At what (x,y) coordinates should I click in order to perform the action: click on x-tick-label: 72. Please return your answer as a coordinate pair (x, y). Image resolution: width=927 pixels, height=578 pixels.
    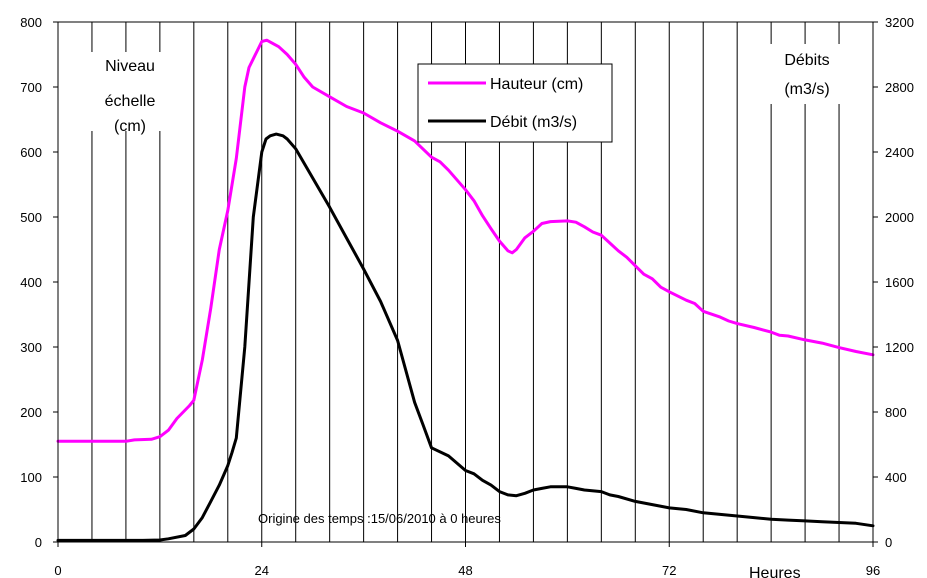
    Looking at the image, I should click on (669, 570).